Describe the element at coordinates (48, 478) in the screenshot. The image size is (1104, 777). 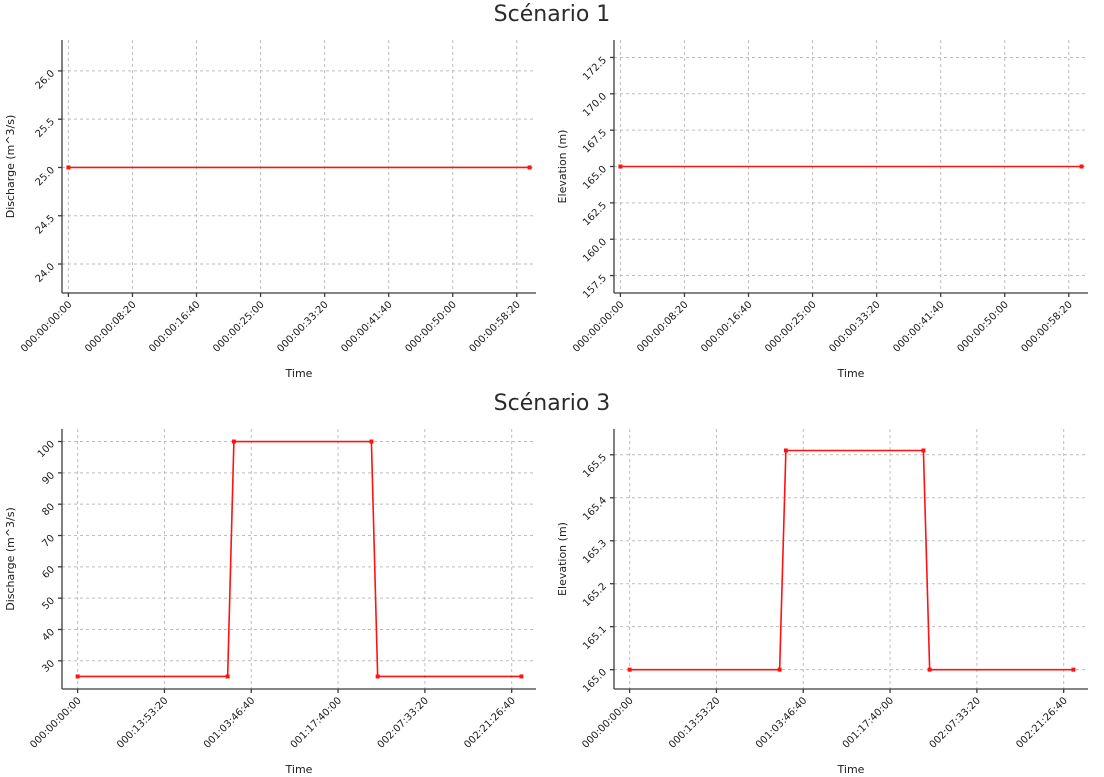
I see `svg-text: 90` at that location.